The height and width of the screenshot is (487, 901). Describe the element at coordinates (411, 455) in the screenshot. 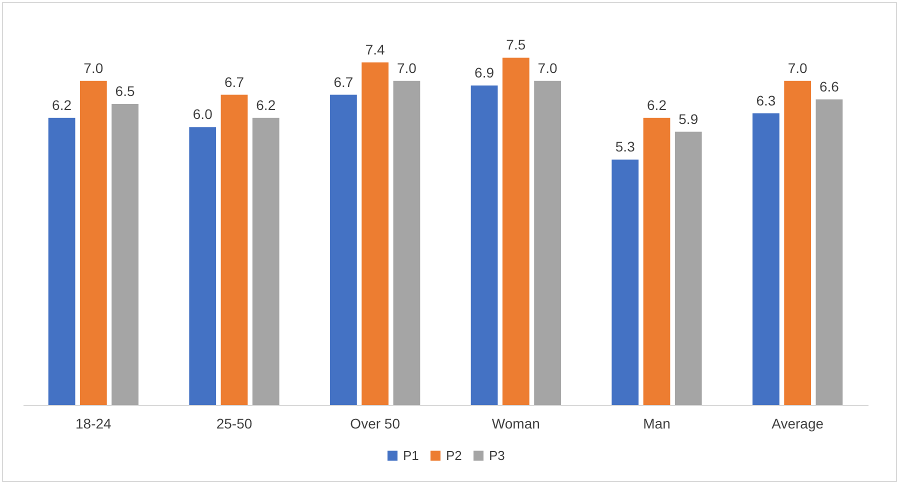

I see `legend-label: P1` at that location.